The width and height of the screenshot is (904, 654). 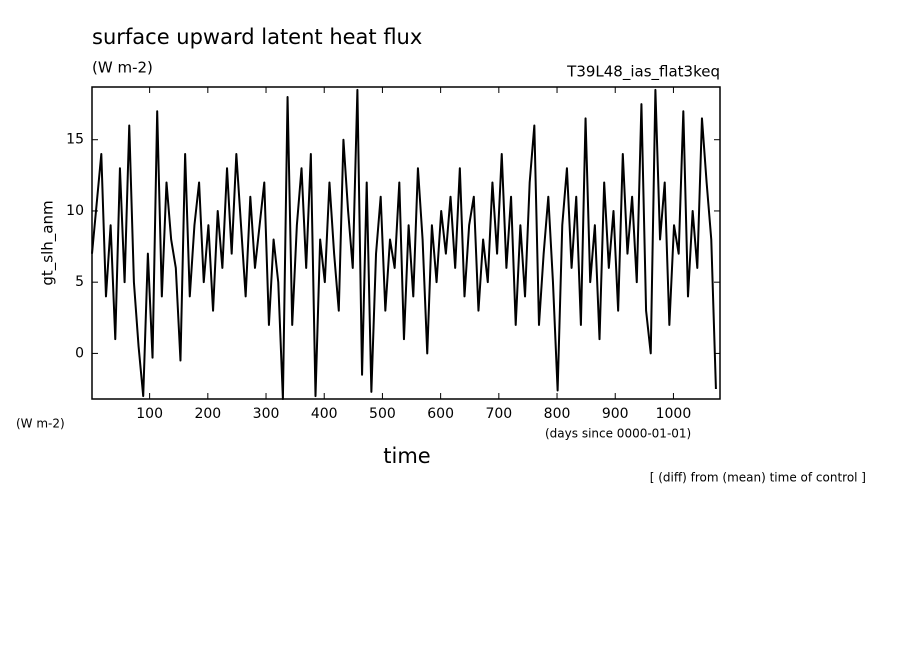 What do you see at coordinates (557, 414) in the screenshot?
I see `x-tick-label: 800` at bounding box center [557, 414].